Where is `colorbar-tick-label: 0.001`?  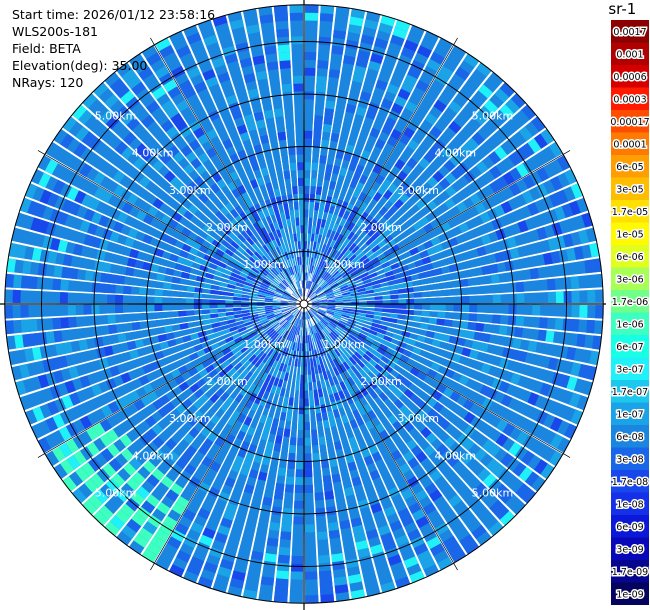
colorbar-tick-label: 0.001 is located at coordinates (629, 54).